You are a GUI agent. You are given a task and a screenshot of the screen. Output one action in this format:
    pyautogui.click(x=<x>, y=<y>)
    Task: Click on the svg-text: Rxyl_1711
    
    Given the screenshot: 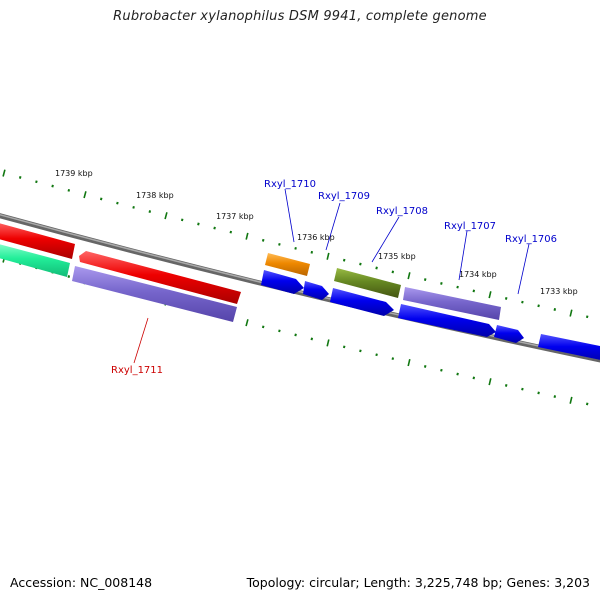 What is the action you would take?
    pyautogui.click(x=137, y=370)
    